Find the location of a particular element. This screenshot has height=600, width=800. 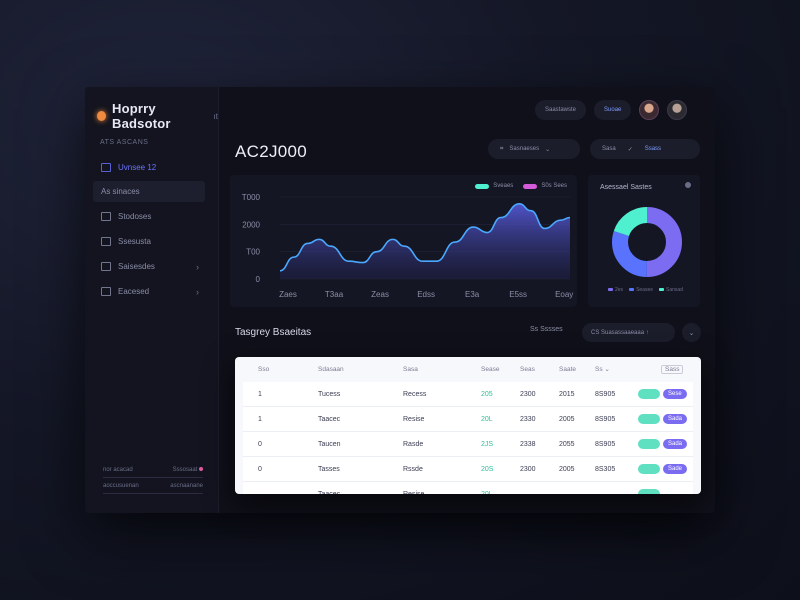

sidebar-item-selected: As sinaces is located at coordinates (149, 191).